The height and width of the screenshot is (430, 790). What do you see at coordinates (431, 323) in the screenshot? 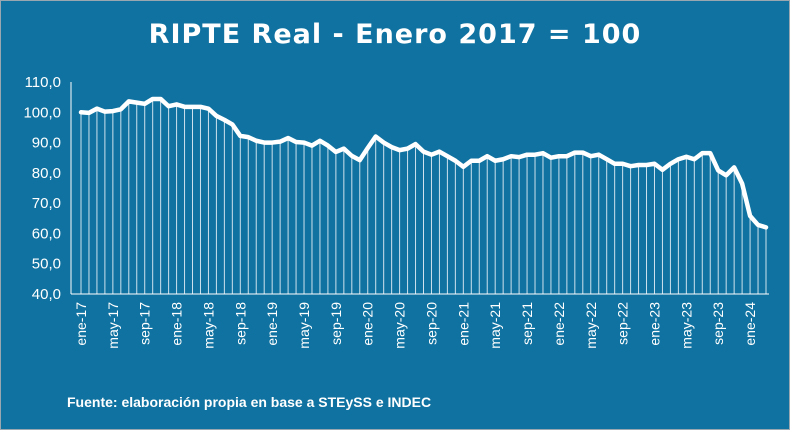
I see `x-tick-label: sep-20` at bounding box center [431, 323].